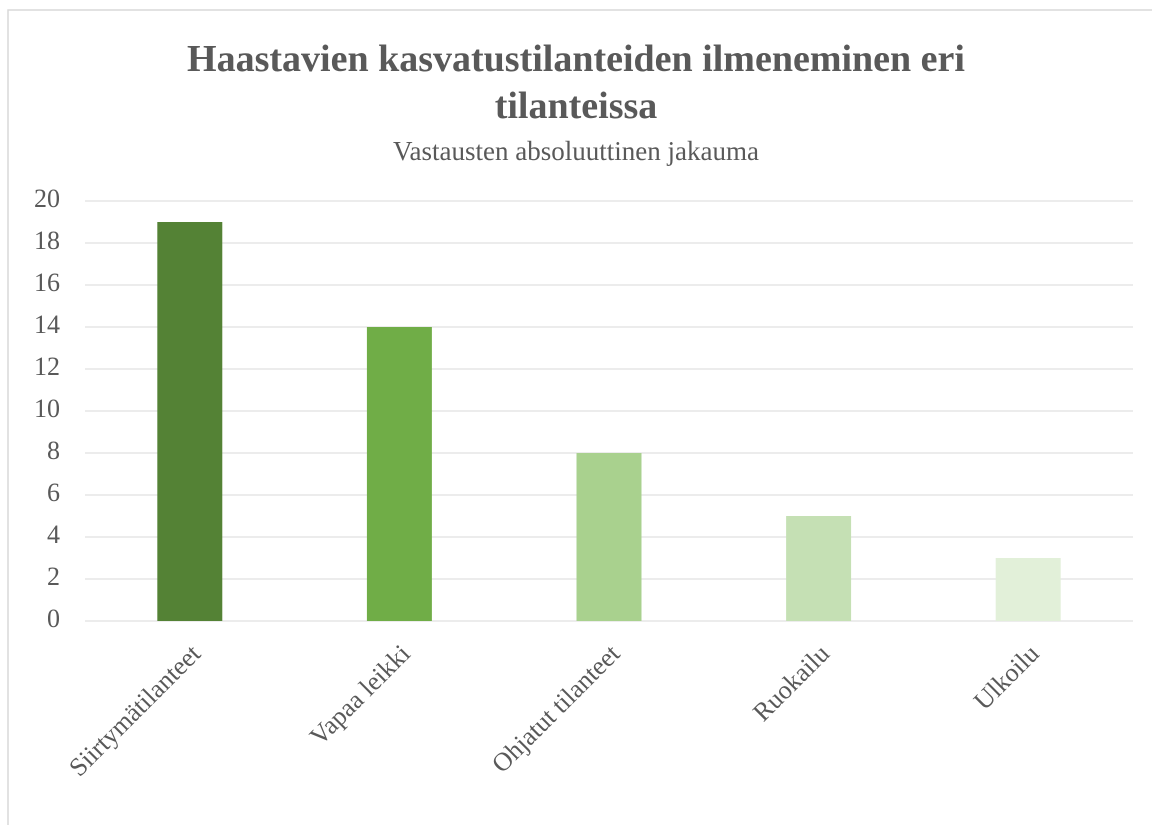  I want to click on y-tick-label: 12, so click(47, 366).